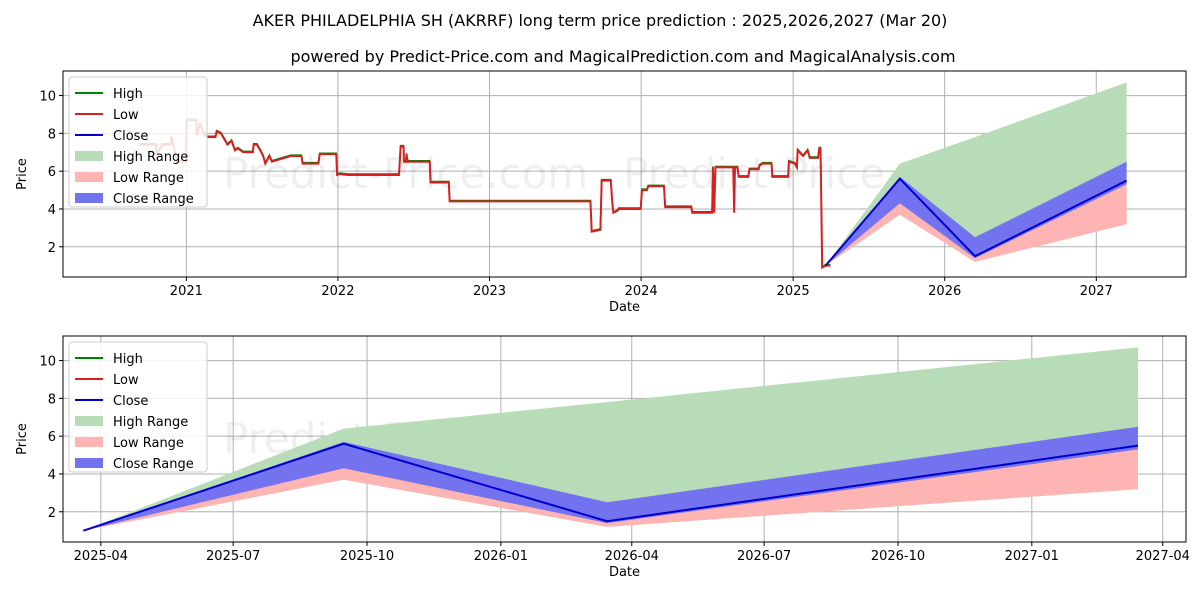 The image size is (1200, 600). I want to click on x-tick-label: 2025, so click(793, 291).